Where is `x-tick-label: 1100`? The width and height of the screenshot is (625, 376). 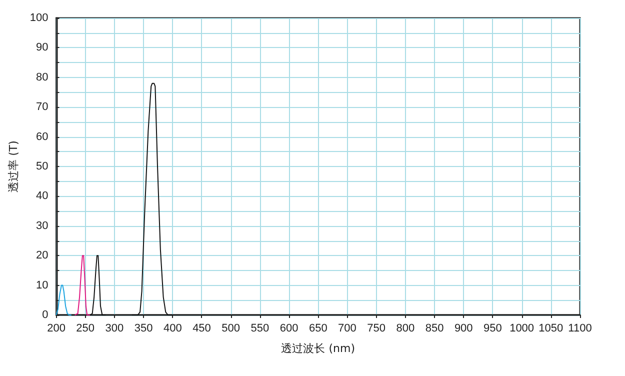 x-tick-label: 1100 is located at coordinates (580, 328).